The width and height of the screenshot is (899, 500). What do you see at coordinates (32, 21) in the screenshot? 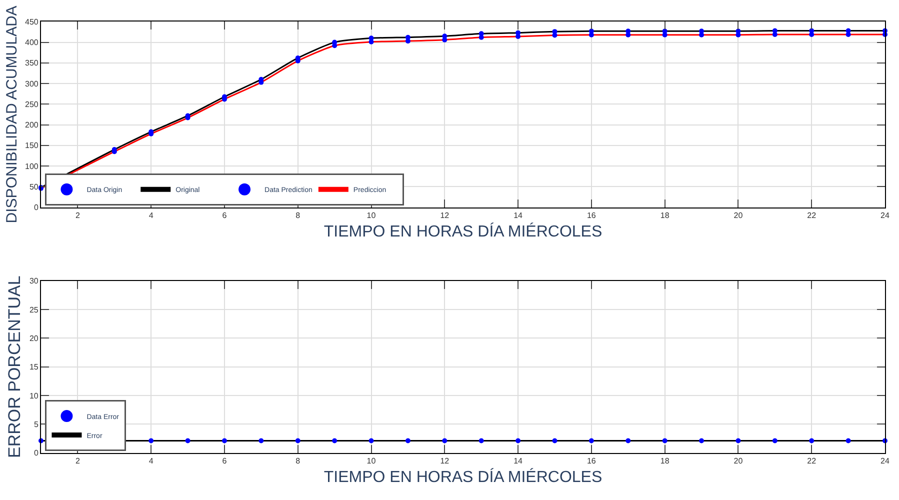
I see `y-tick-label: 450` at bounding box center [32, 21].